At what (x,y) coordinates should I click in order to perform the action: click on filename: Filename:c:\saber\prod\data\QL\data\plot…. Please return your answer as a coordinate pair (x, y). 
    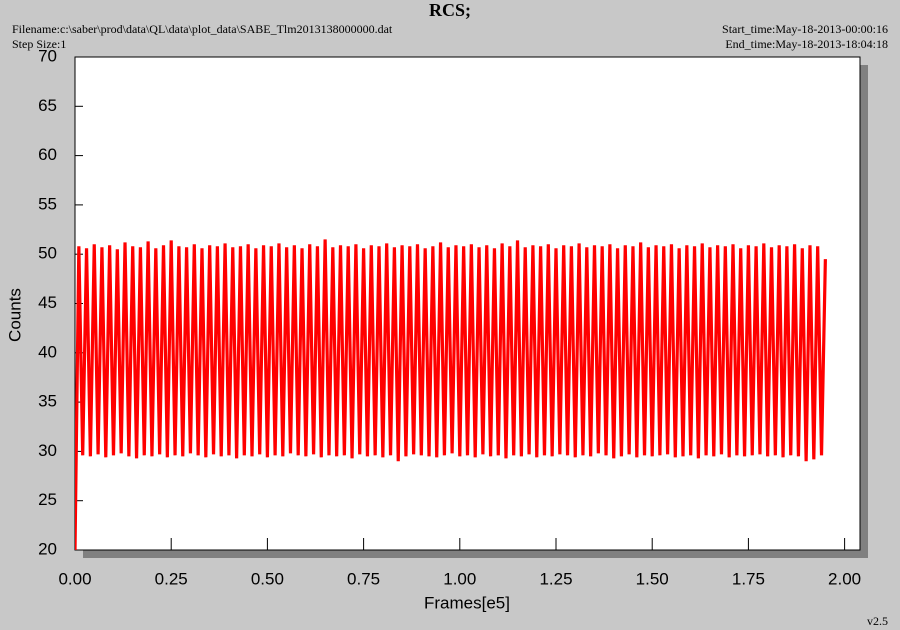
    Looking at the image, I should click on (202, 29).